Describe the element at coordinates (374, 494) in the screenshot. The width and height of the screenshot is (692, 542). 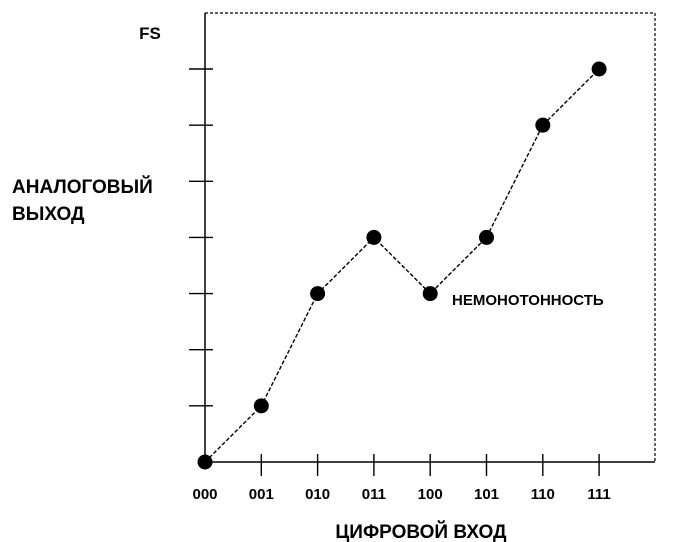
I see `x-tick-label-011: 011` at that location.